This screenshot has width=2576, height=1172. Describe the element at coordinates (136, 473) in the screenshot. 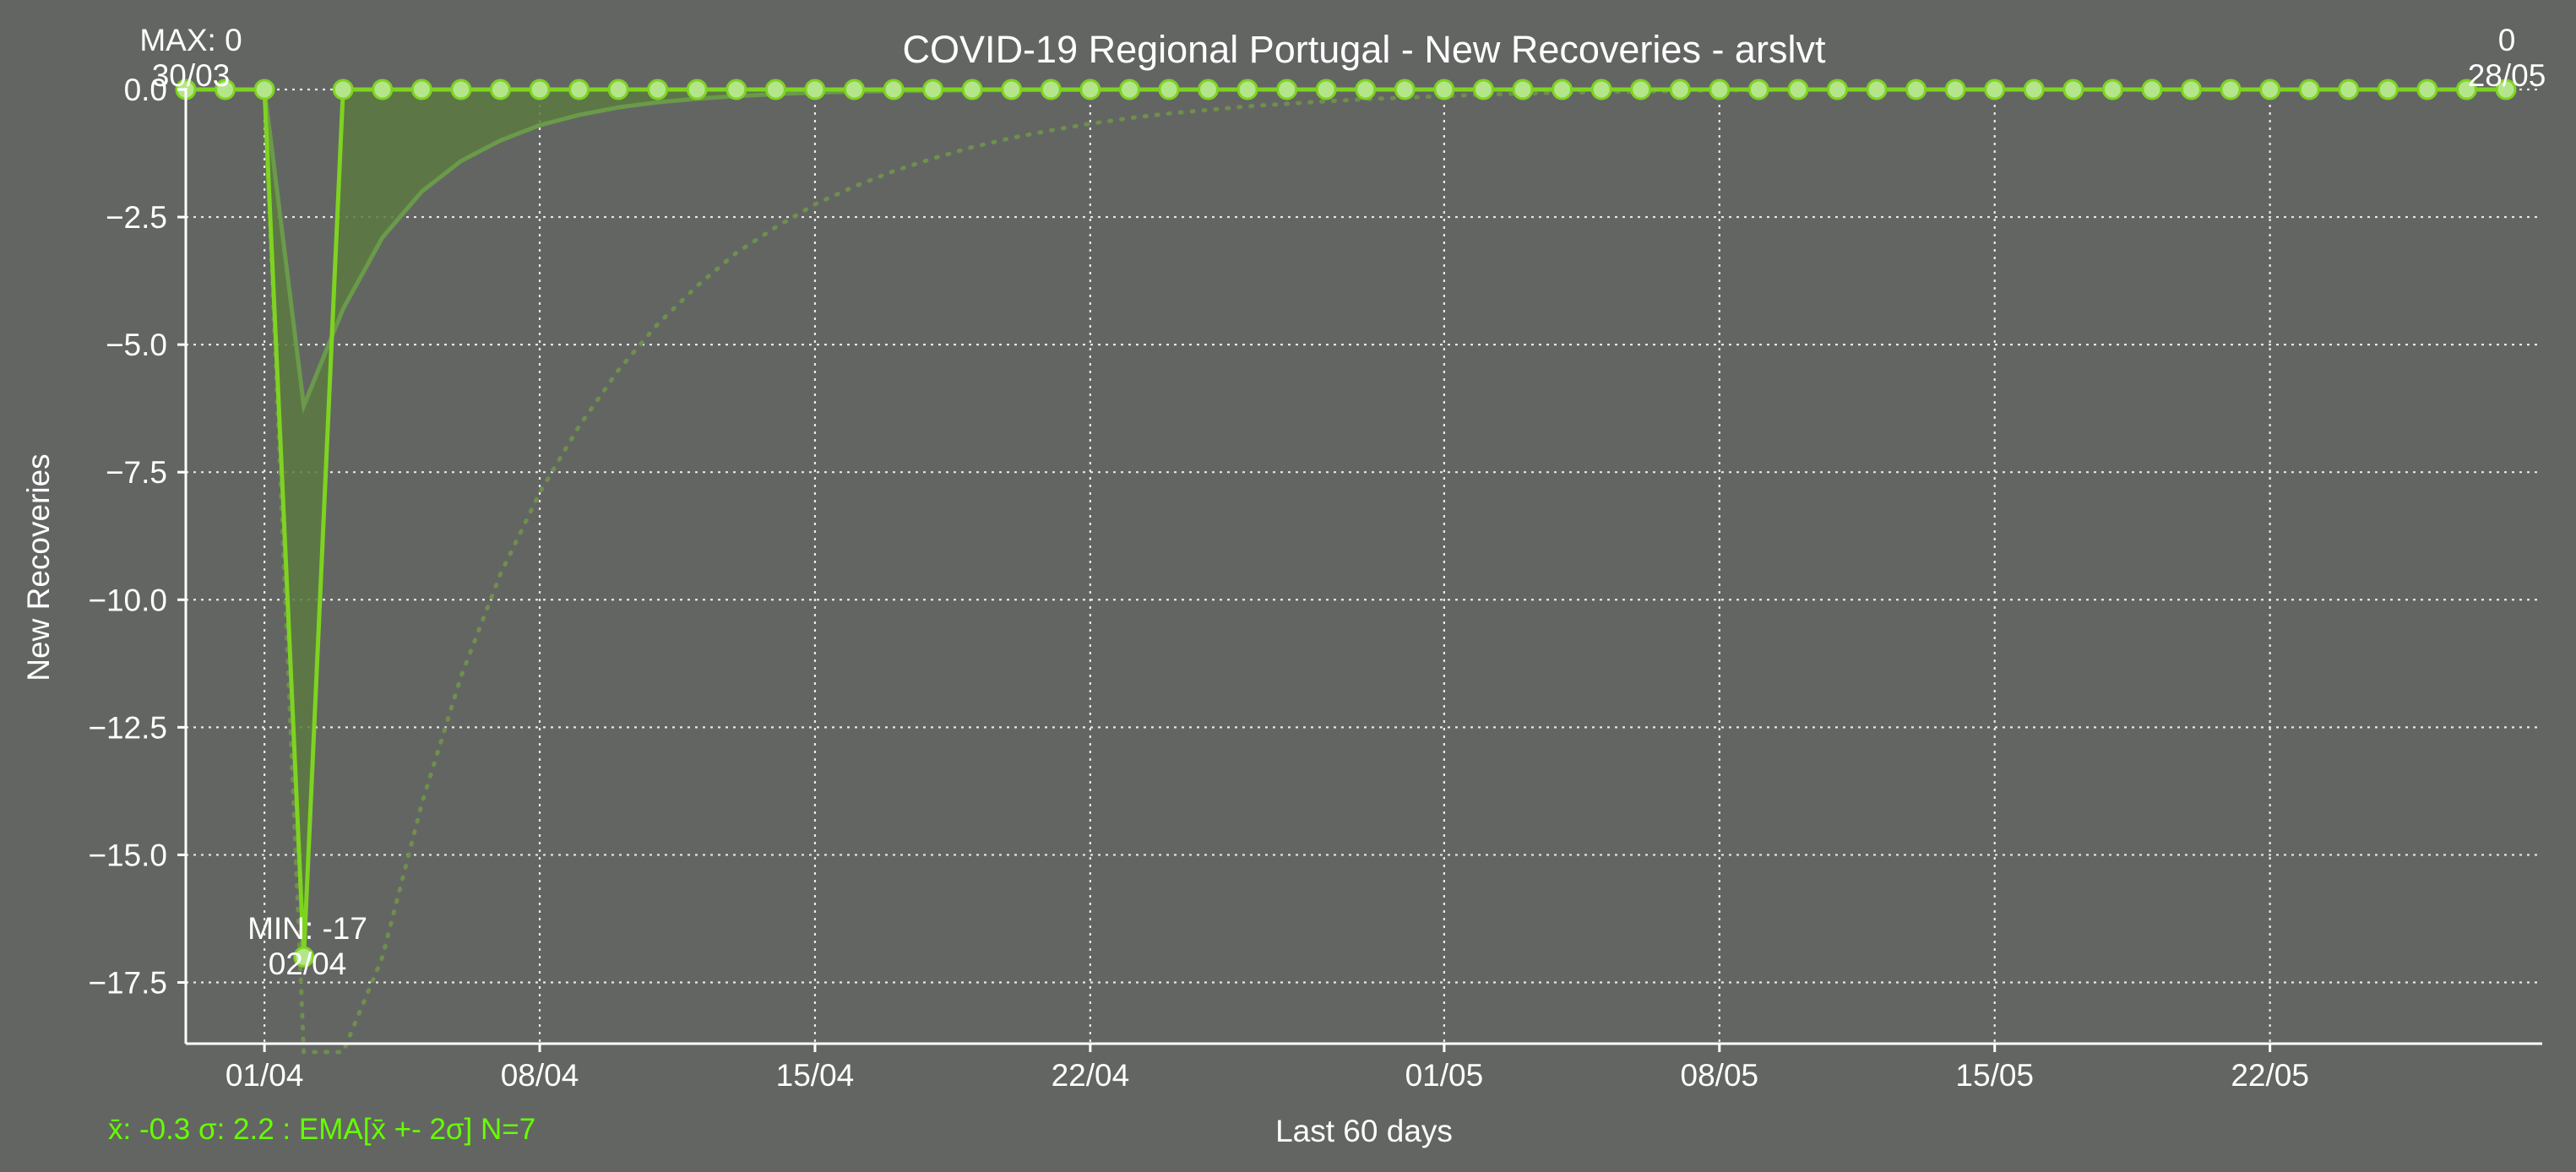

I see `y-tick-label: −7.5` at that location.